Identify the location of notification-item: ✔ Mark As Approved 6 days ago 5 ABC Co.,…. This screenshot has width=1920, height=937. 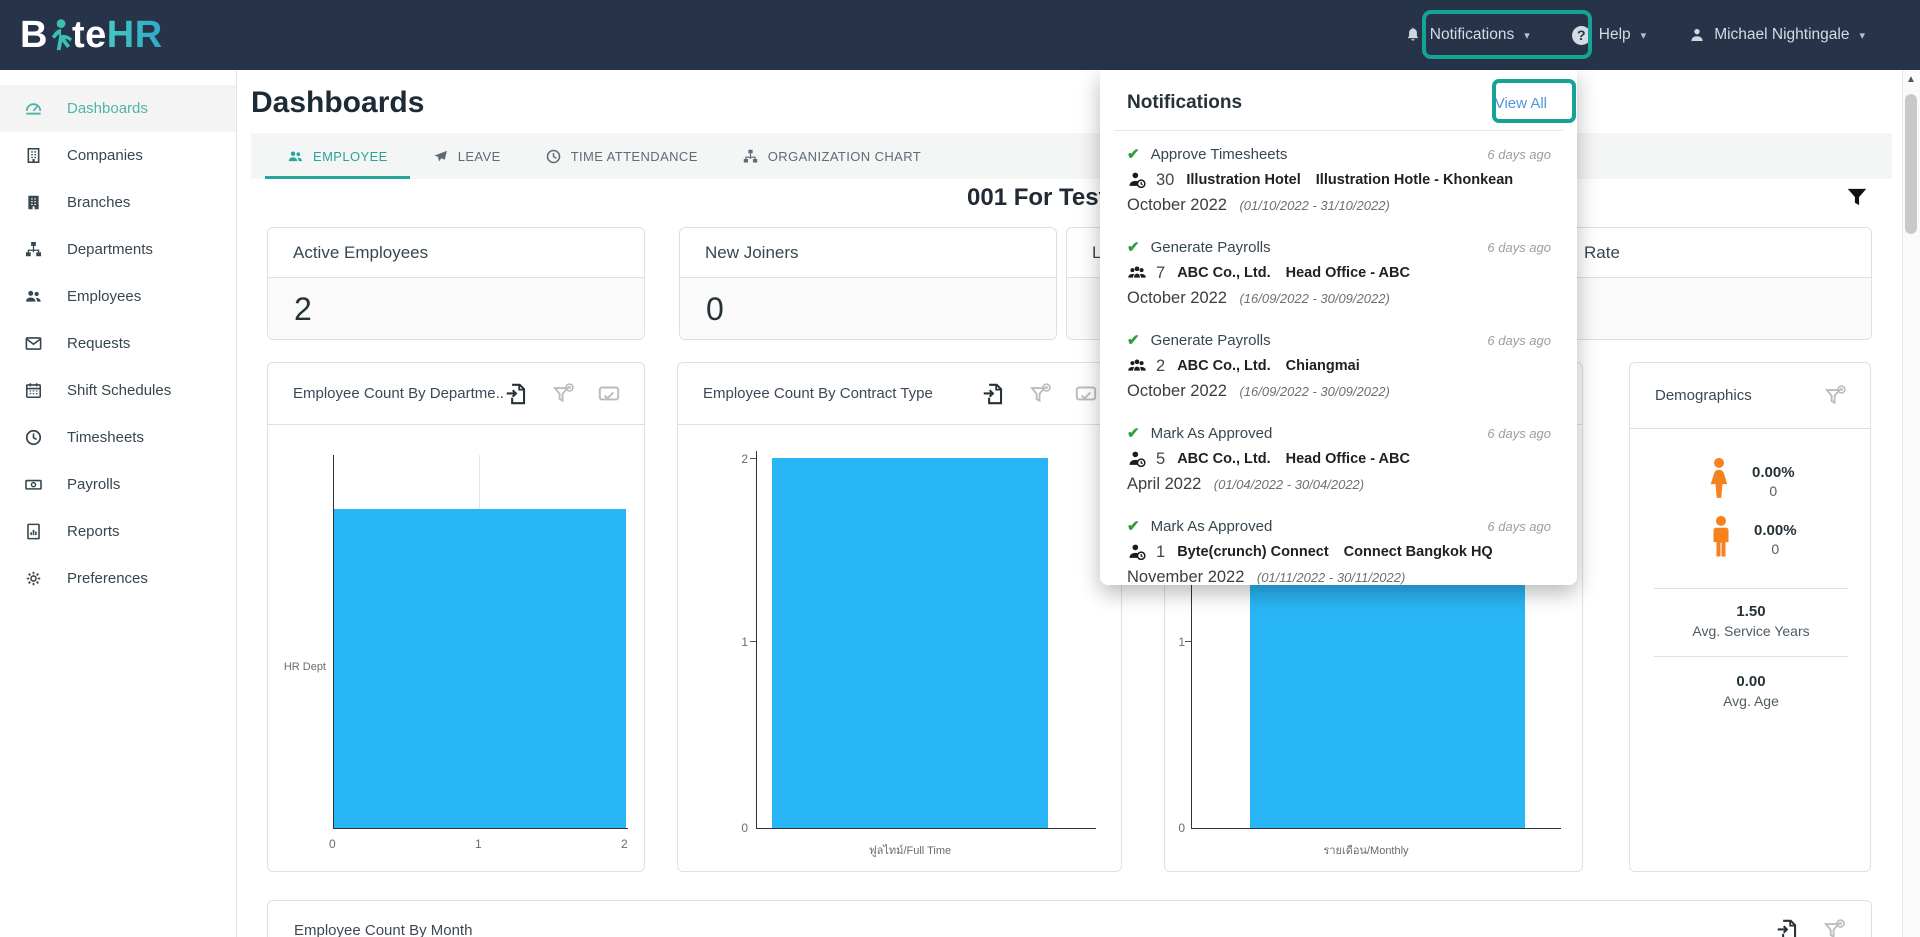
(1339, 459).